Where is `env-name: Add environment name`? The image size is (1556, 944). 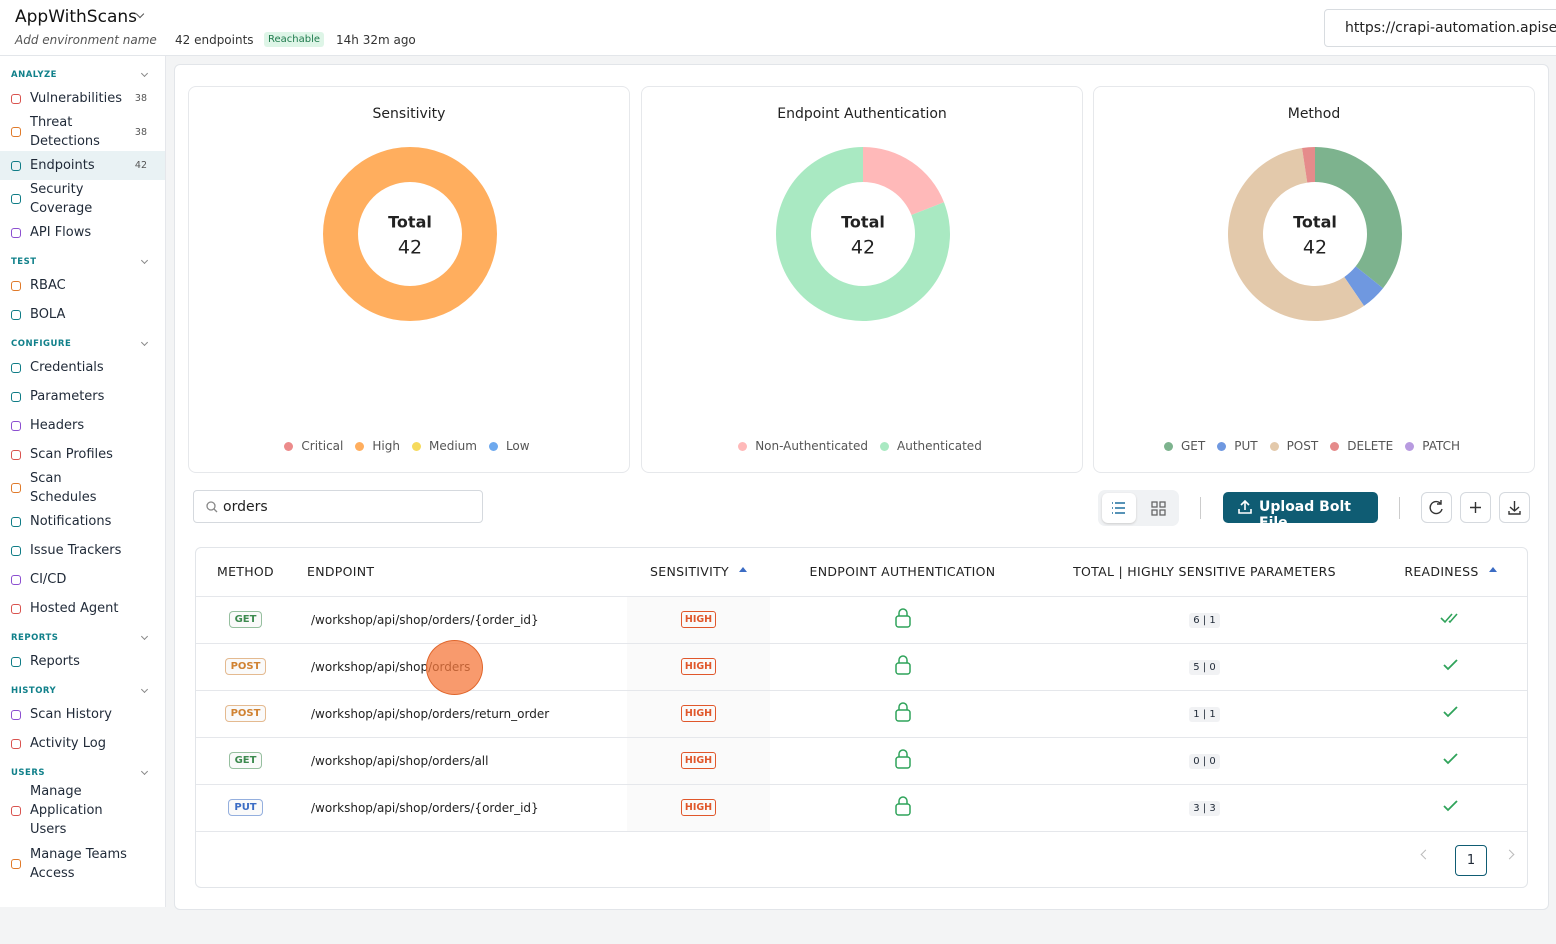
env-name: Add environment name is located at coordinates (86, 40).